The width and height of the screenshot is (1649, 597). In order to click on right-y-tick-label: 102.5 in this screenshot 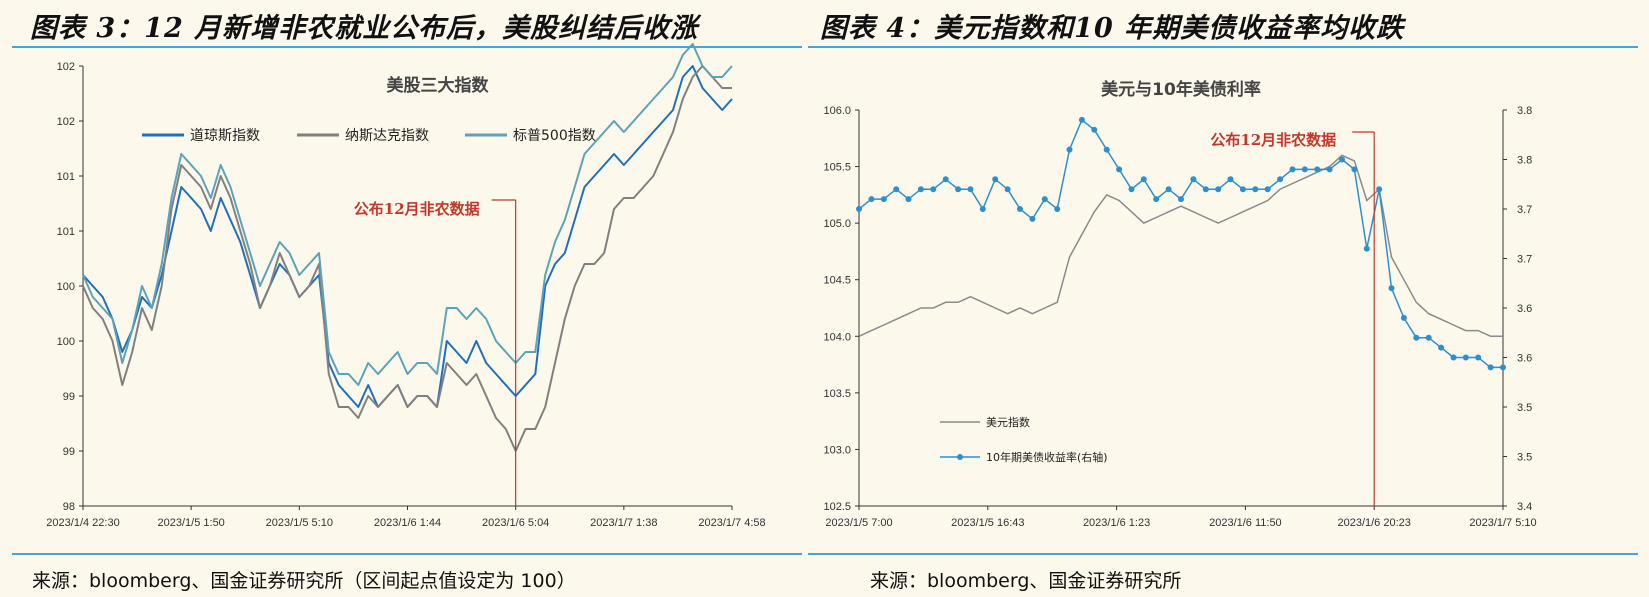, I will do `click(837, 507)`.